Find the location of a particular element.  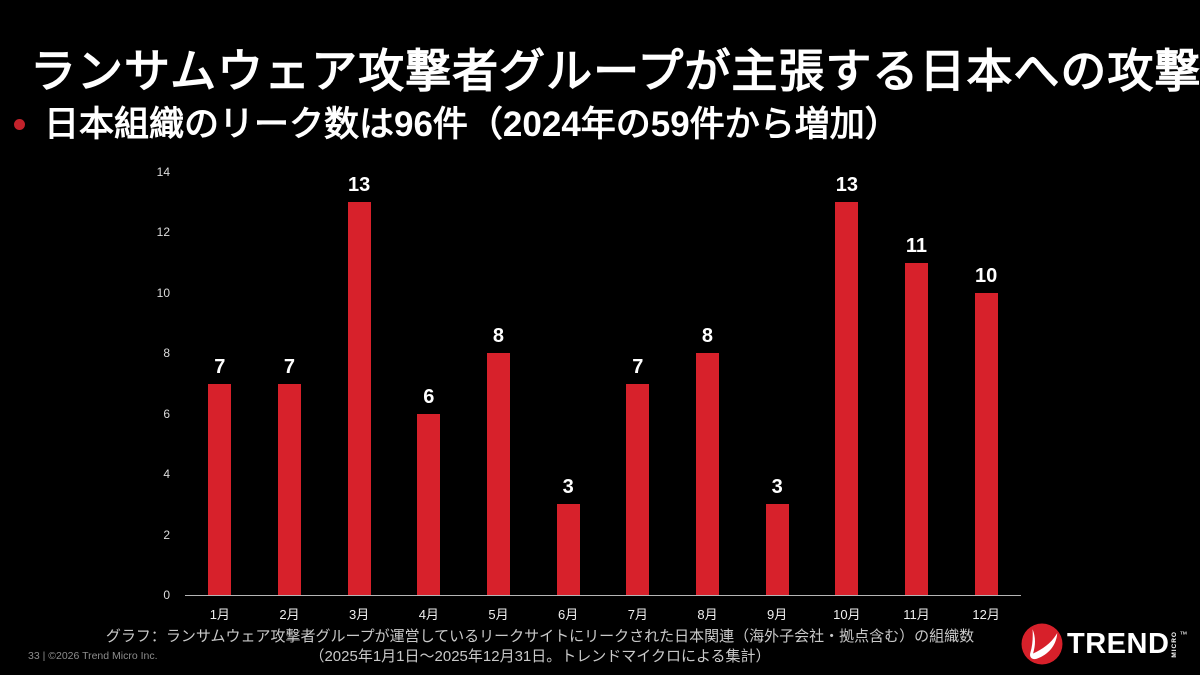

bullet-icon is located at coordinates (19, 124).